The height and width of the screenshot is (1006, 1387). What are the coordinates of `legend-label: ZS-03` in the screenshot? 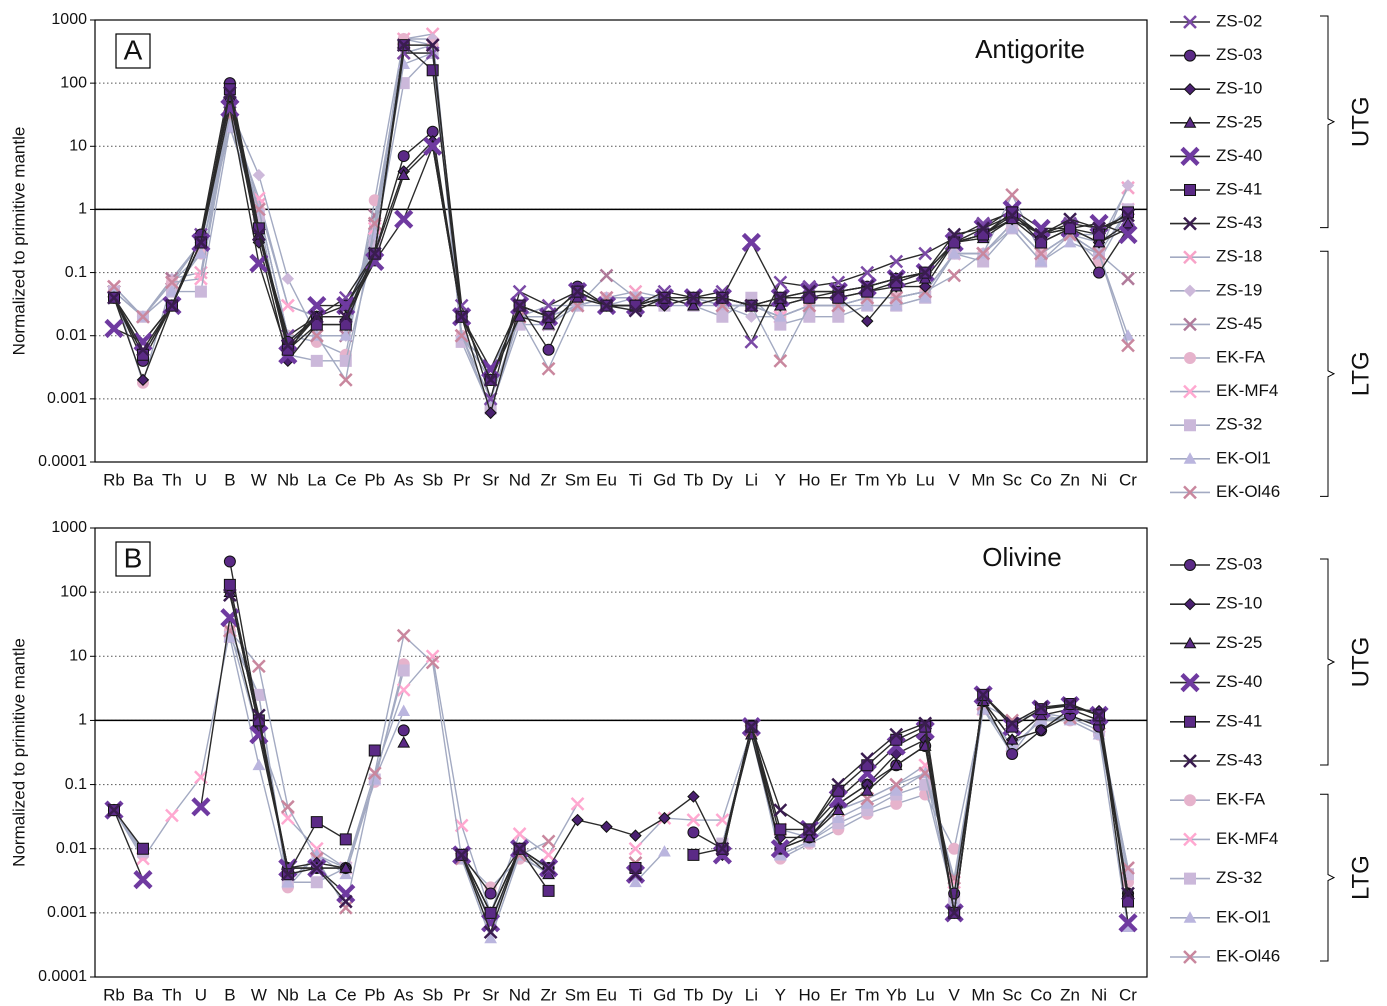 It's located at (1239, 54).